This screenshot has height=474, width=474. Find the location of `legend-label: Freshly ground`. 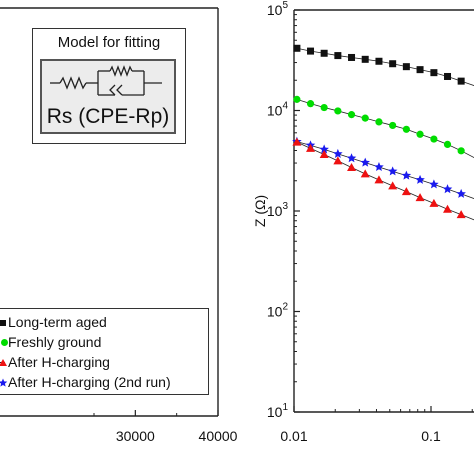

legend-label: Freshly ground is located at coordinates (55, 342).